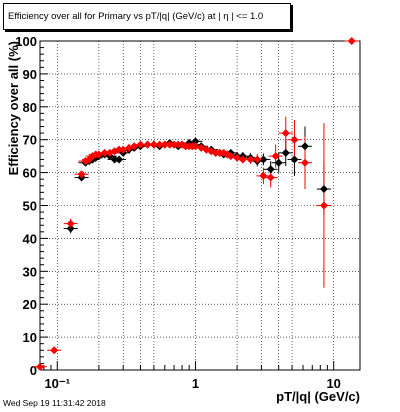 The image size is (400, 412). Describe the element at coordinates (30, 238) in the screenshot. I see `y-tick-label: 40` at that location.